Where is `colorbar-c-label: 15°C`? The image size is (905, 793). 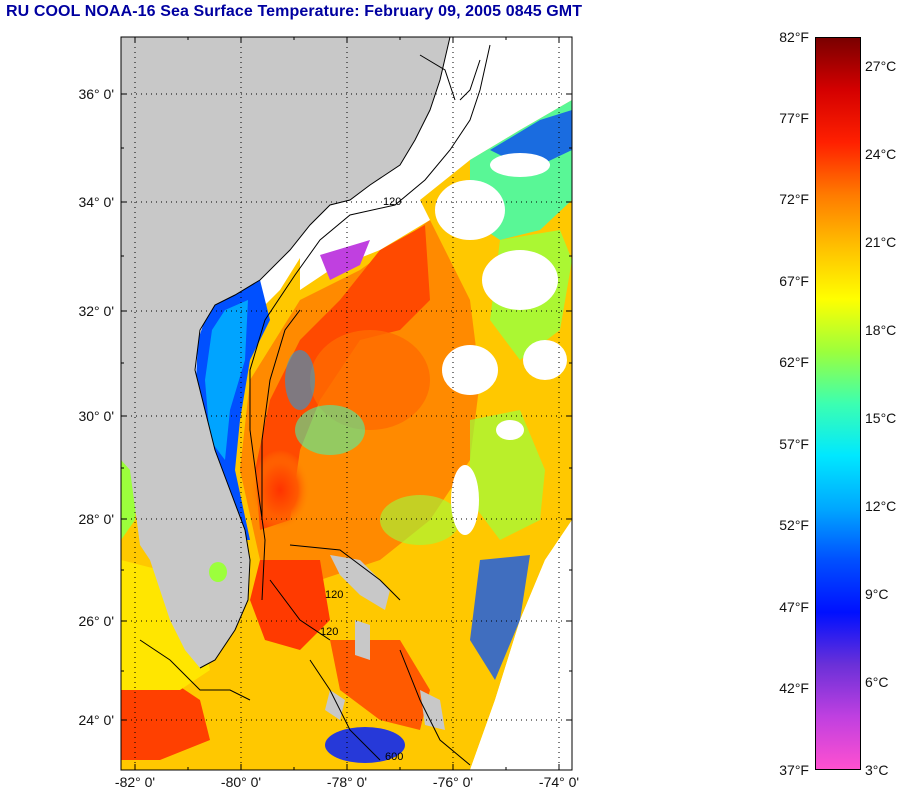 colorbar-c-label: 15°C is located at coordinates (881, 418).